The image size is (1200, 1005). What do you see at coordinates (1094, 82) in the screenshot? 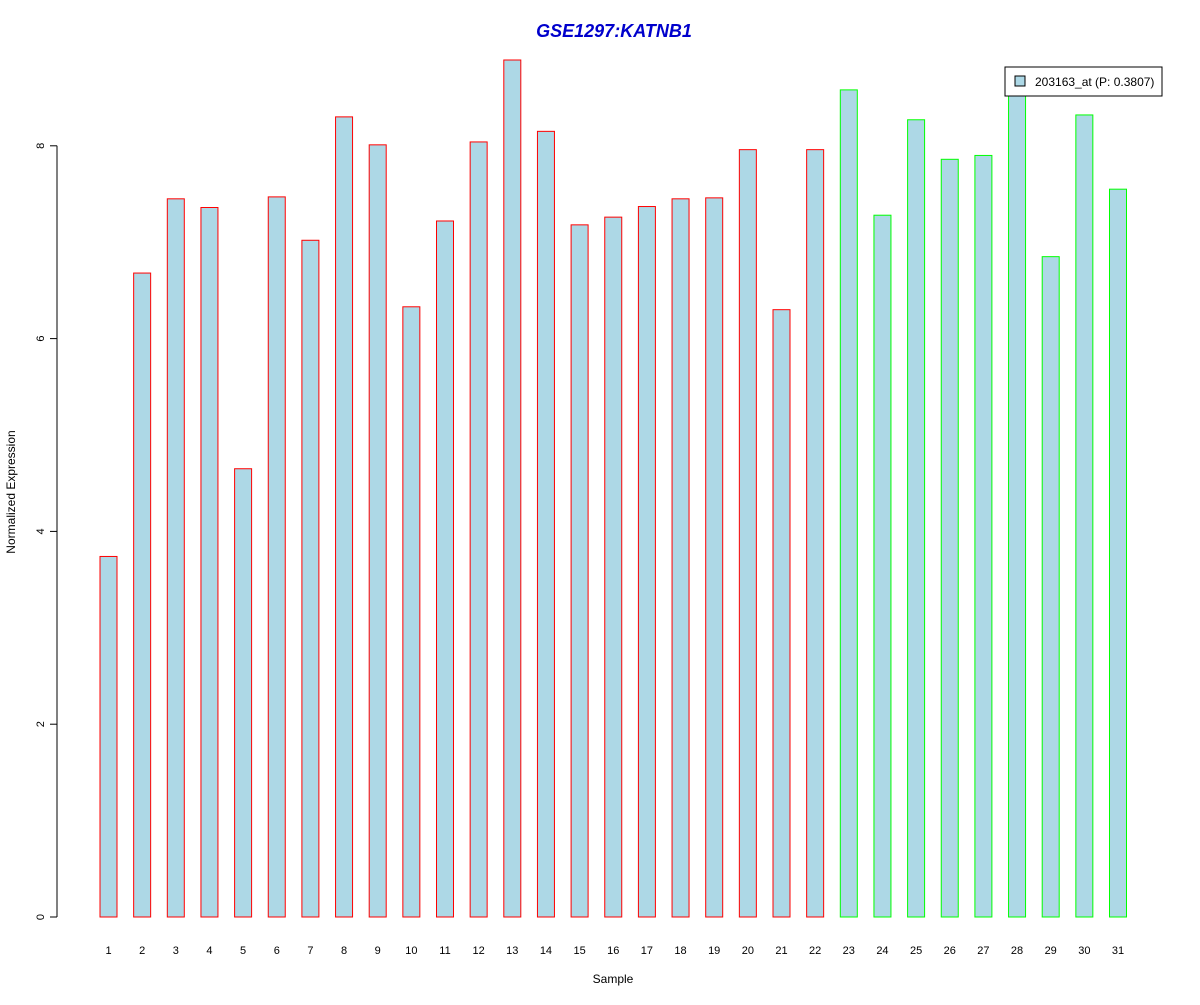
I see `legend-label: 203163_at (P: 0.3807)` at bounding box center [1094, 82].